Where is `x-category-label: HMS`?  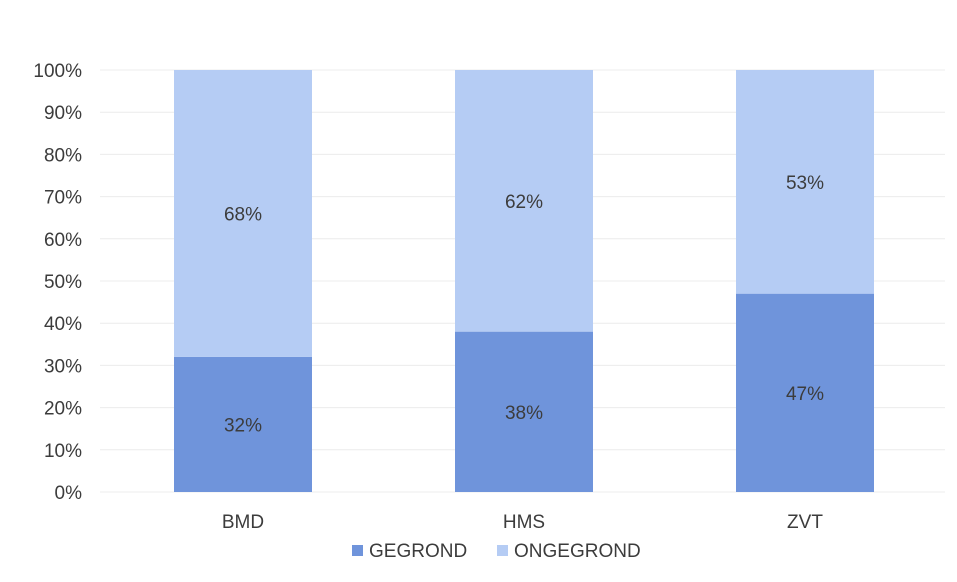 x-category-label: HMS is located at coordinates (524, 522).